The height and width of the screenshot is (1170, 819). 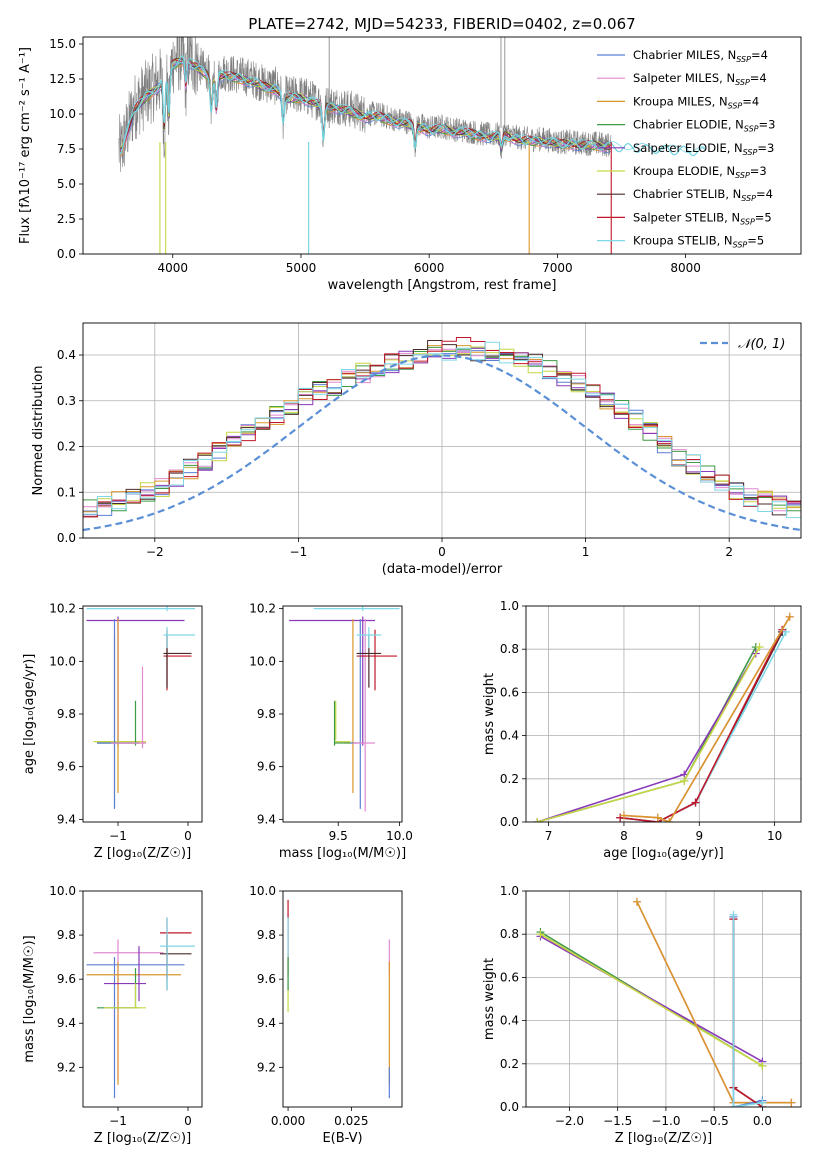 What do you see at coordinates (729, 552) in the screenshot?
I see `x-tick-label: 2` at bounding box center [729, 552].